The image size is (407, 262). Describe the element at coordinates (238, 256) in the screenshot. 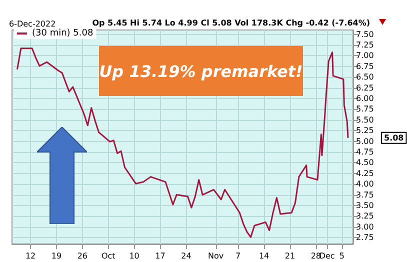

I see `x-tick-label: 7` at that location.